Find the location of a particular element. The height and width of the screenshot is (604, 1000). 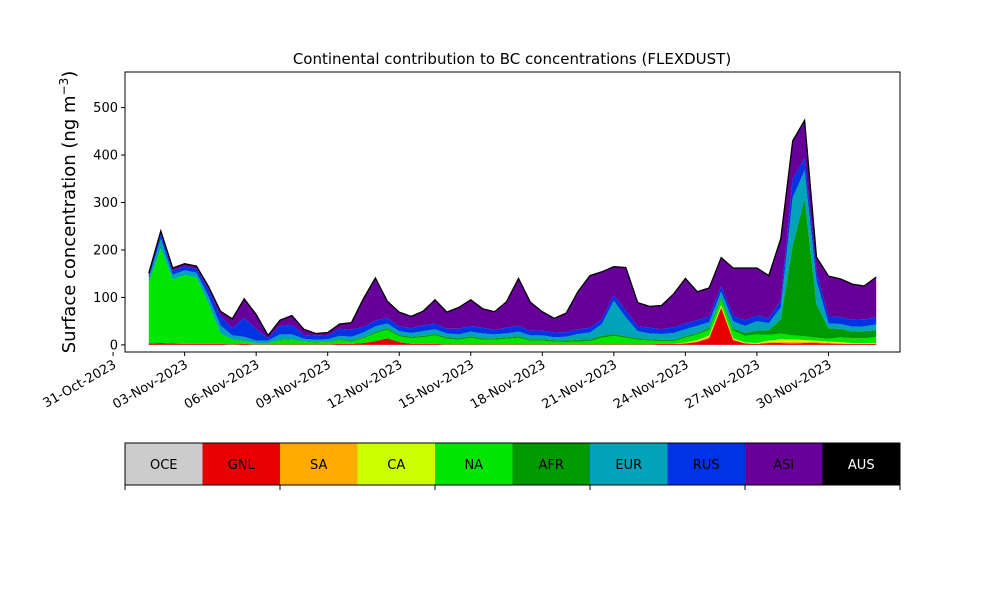

x-tick-label: 24-Nov-2023 is located at coordinates (651, 384).